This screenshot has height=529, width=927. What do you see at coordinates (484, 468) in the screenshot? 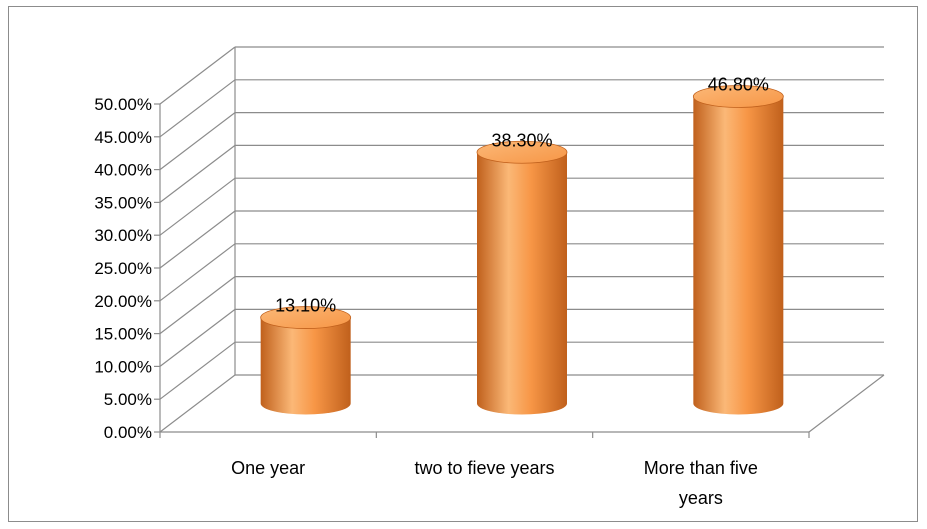
I see `category-label: two to fieve years` at bounding box center [484, 468].